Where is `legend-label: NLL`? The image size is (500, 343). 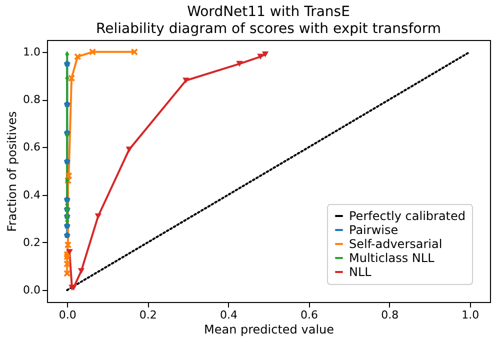
legend-label: NLL is located at coordinates (360, 272).